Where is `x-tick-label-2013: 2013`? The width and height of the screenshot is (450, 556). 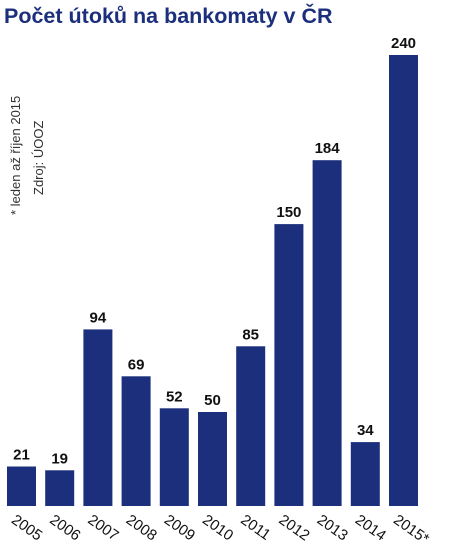 x-tick-label-2013: 2013 is located at coordinates (332, 527).